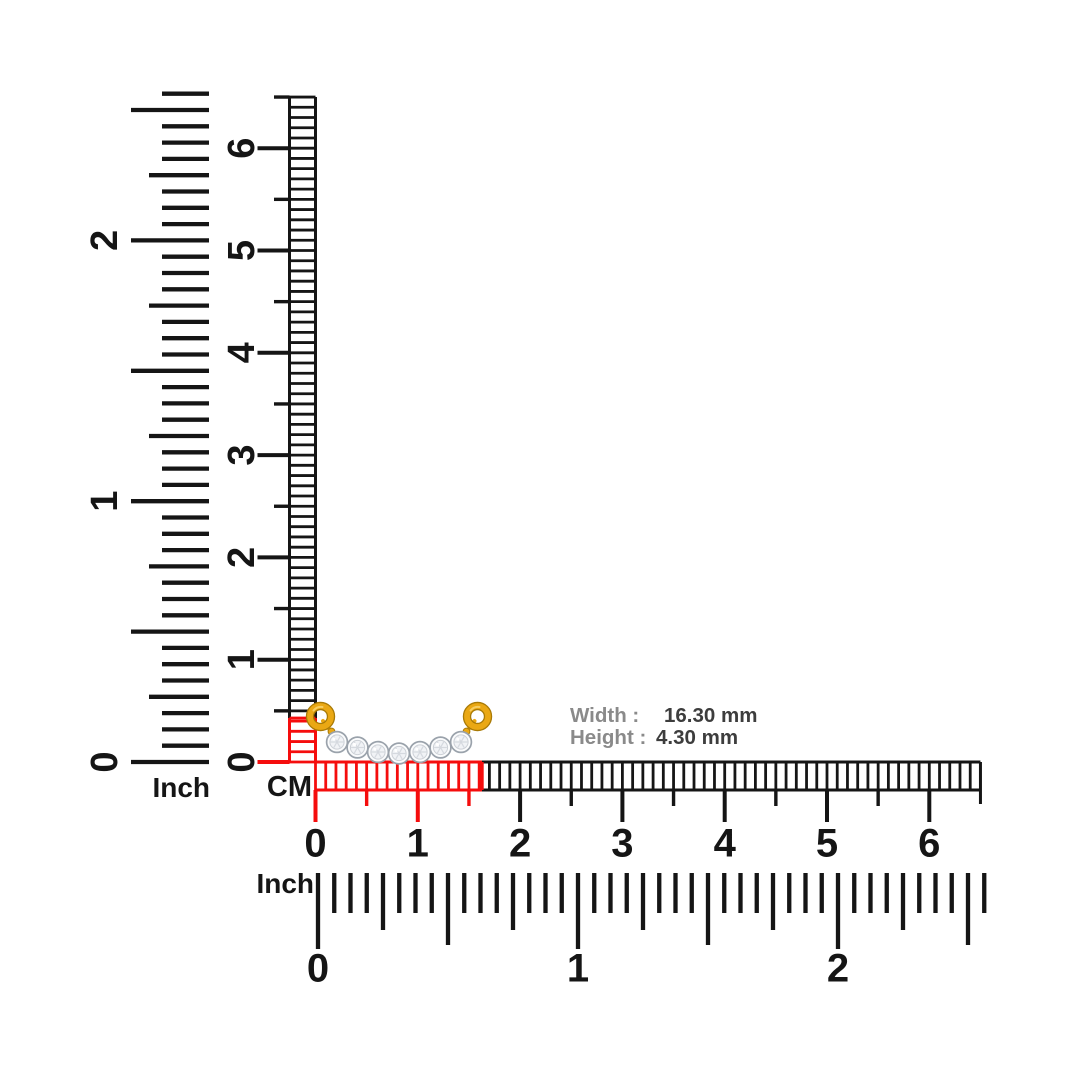 This screenshot has height=1080, width=1080. What do you see at coordinates (605, 715) in the screenshot?
I see `width-label: Width :` at bounding box center [605, 715].